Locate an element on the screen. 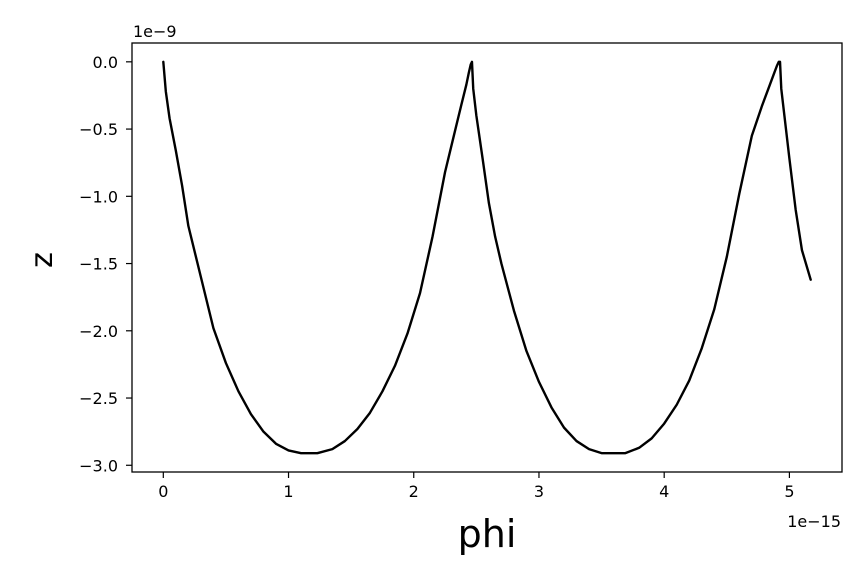  x-tick-label: 0 is located at coordinates (163, 491).